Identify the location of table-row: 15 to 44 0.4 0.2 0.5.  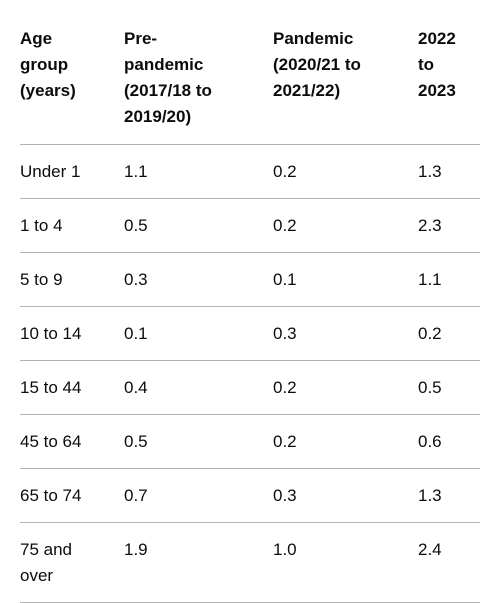
(250, 387).